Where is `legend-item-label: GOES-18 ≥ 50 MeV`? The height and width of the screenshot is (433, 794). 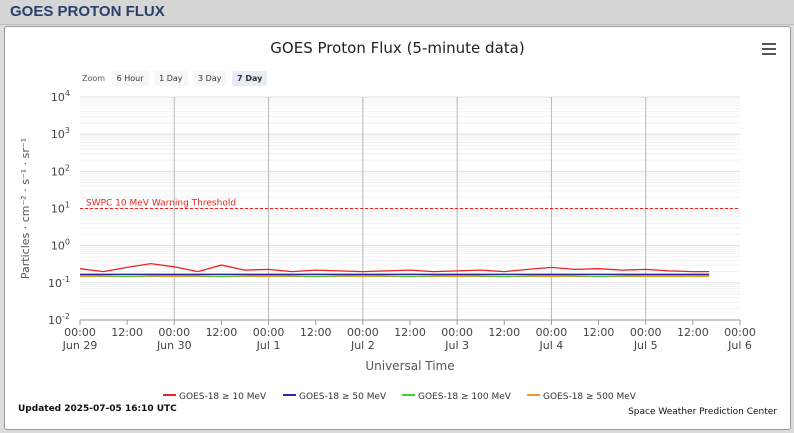 legend-item-label: GOES-18 ≥ 50 MeV is located at coordinates (343, 397).